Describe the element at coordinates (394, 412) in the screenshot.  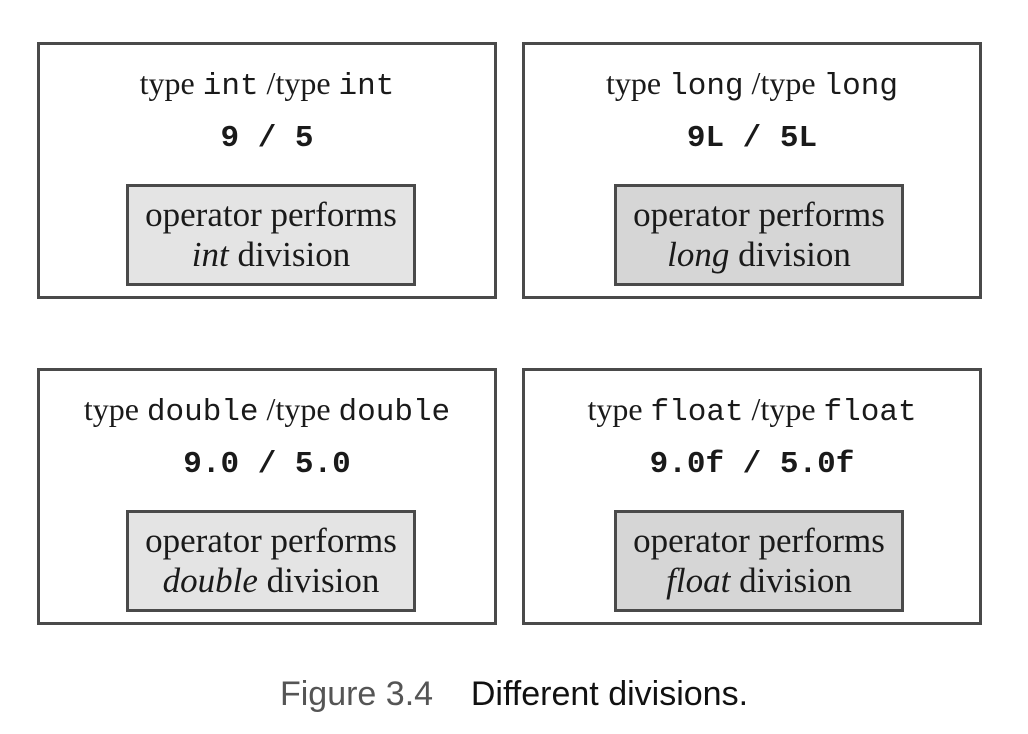
I see `type-name-right: double` at that location.